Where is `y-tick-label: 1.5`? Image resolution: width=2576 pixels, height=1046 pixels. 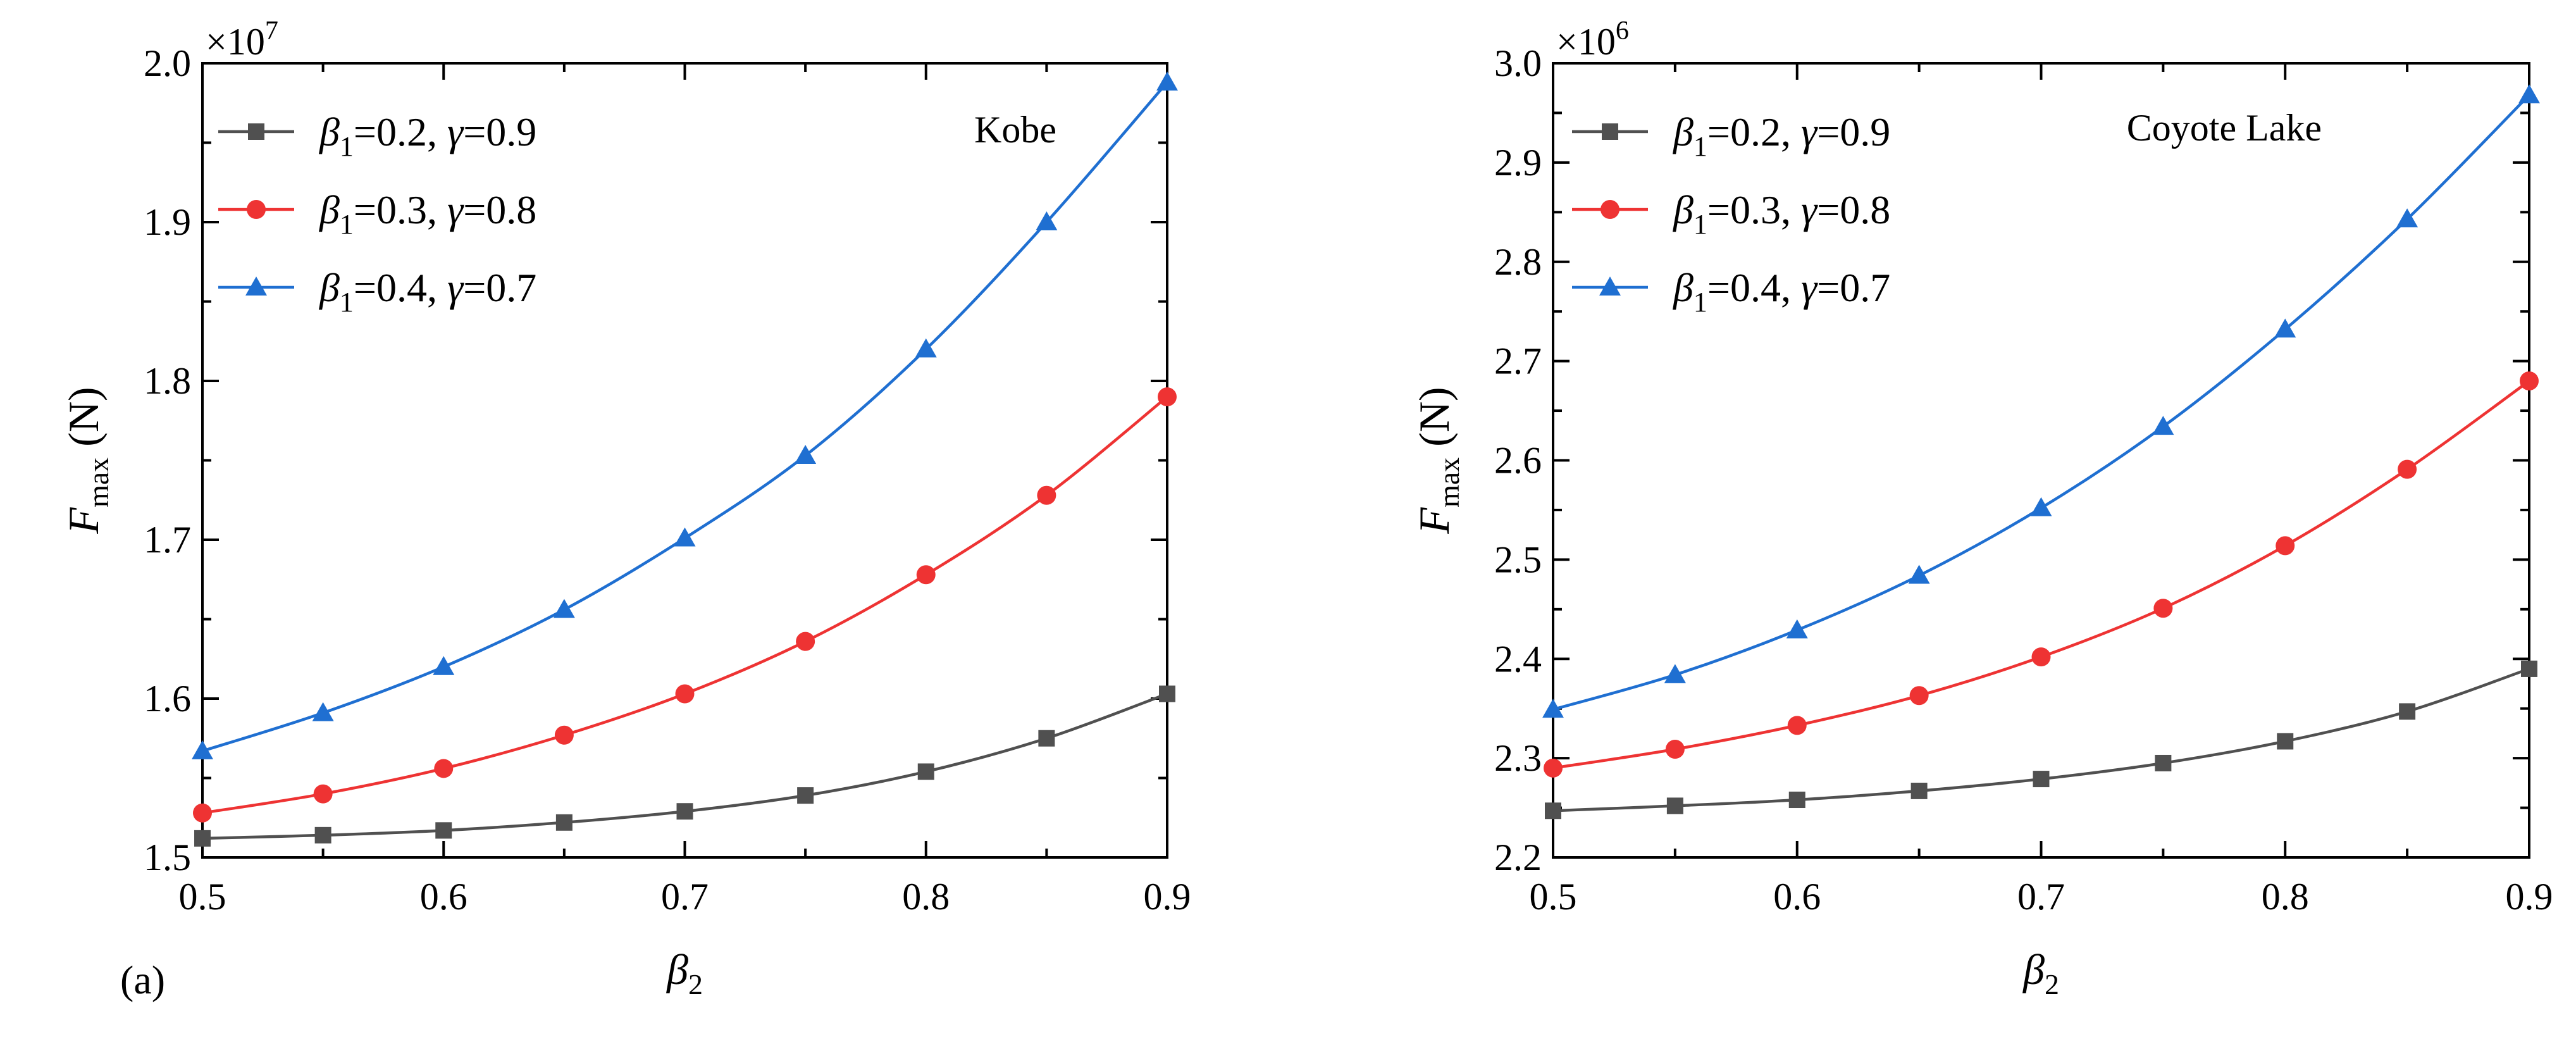
y-tick-label: 1.5 is located at coordinates (168, 857).